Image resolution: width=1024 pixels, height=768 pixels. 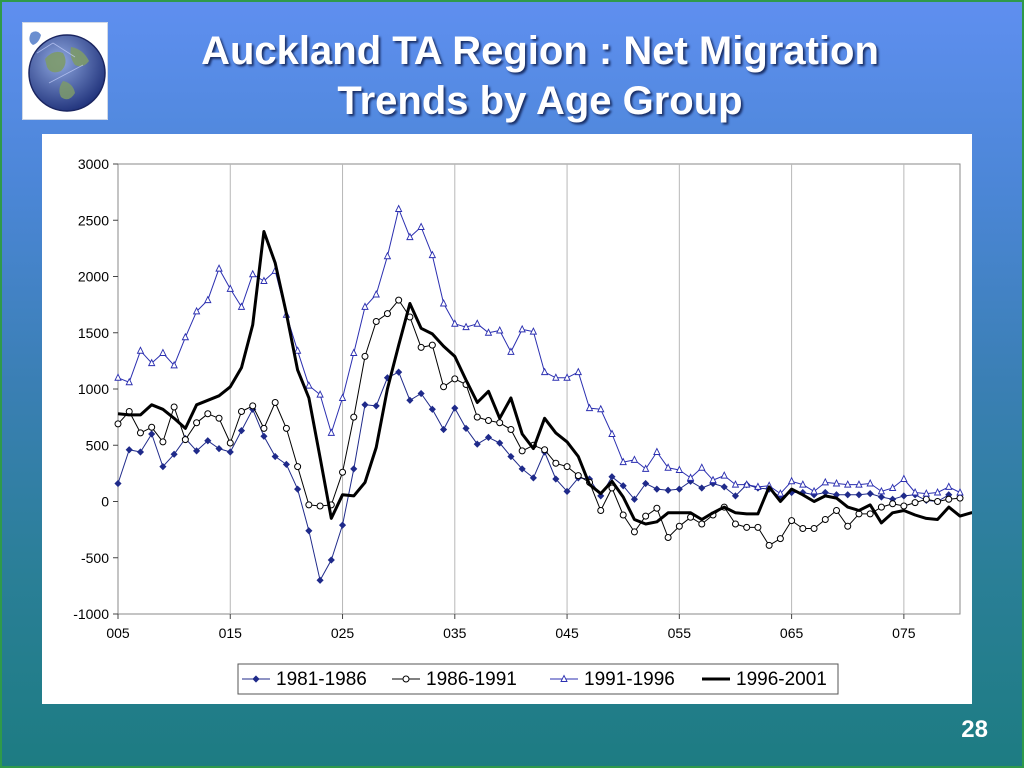 What do you see at coordinates (67, 71) in the screenshot?
I see `globe-icon` at bounding box center [67, 71].